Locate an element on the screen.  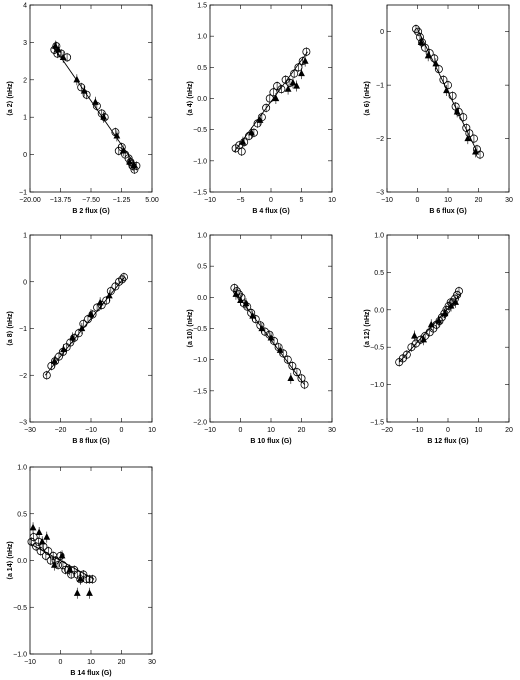
panel-a6: −10 0 10 20 30−3−2−10B 6 flux (G)⟨a 6⟩ (nHz) is located at coordinates (438, 109).